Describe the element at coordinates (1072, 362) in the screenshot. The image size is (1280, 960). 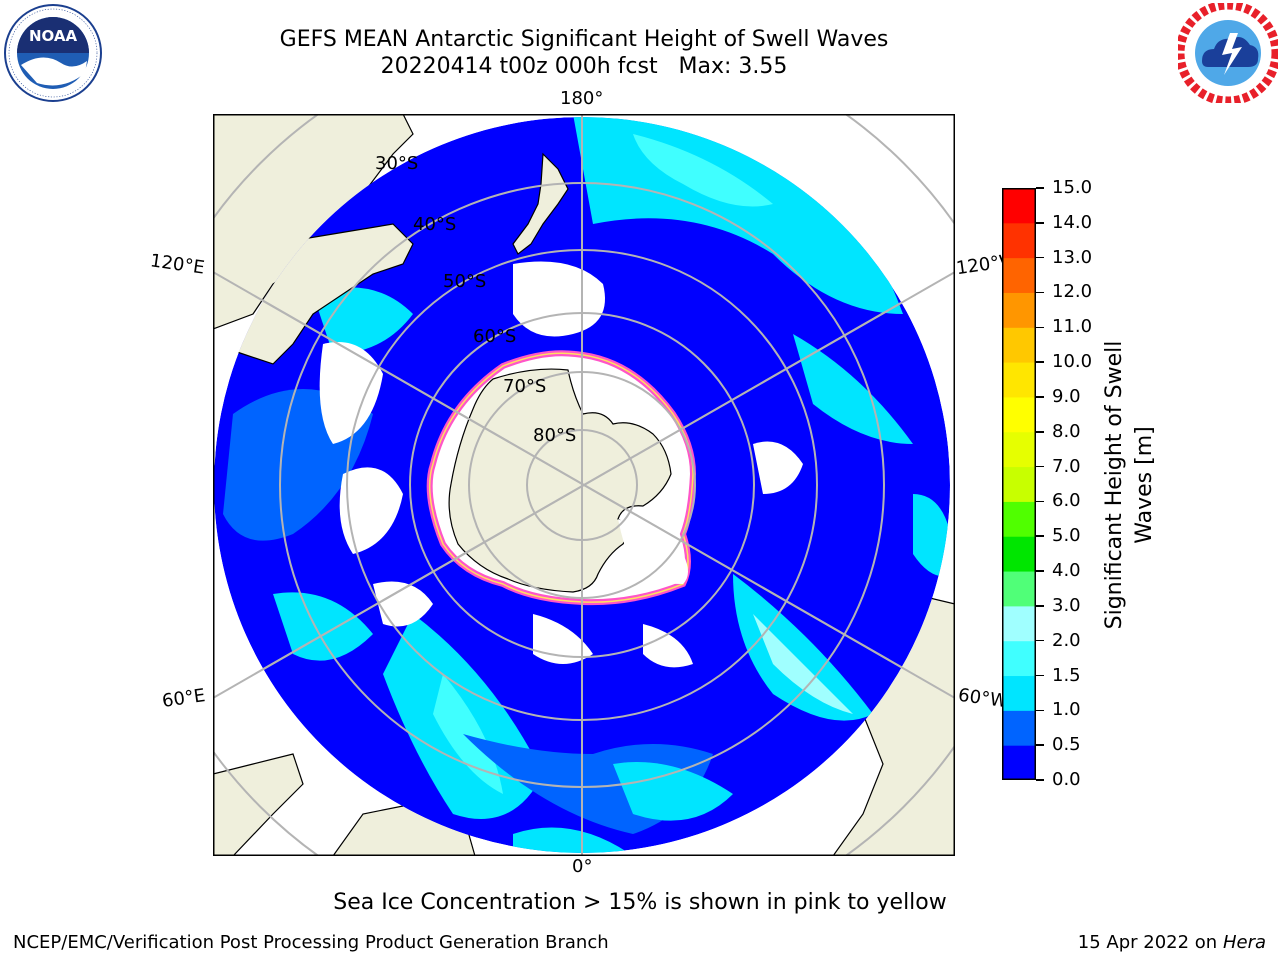
I see `colorbar-tick-label: 10.0` at that location.